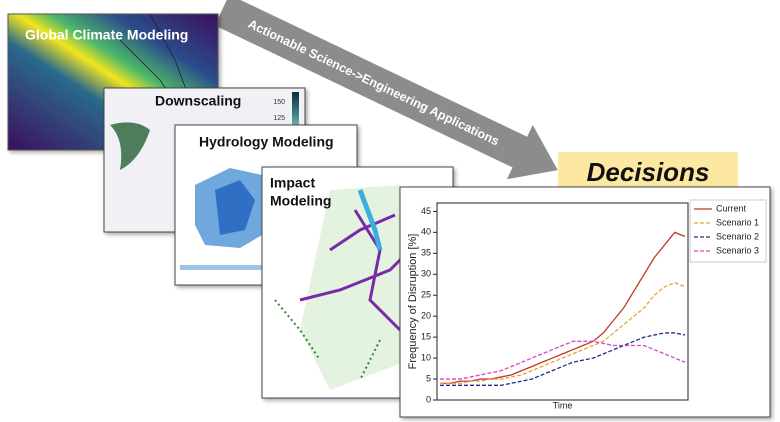 The height and width of the screenshot is (422, 780). I want to click on panel-title: Hydrology Modeling, so click(266, 142).